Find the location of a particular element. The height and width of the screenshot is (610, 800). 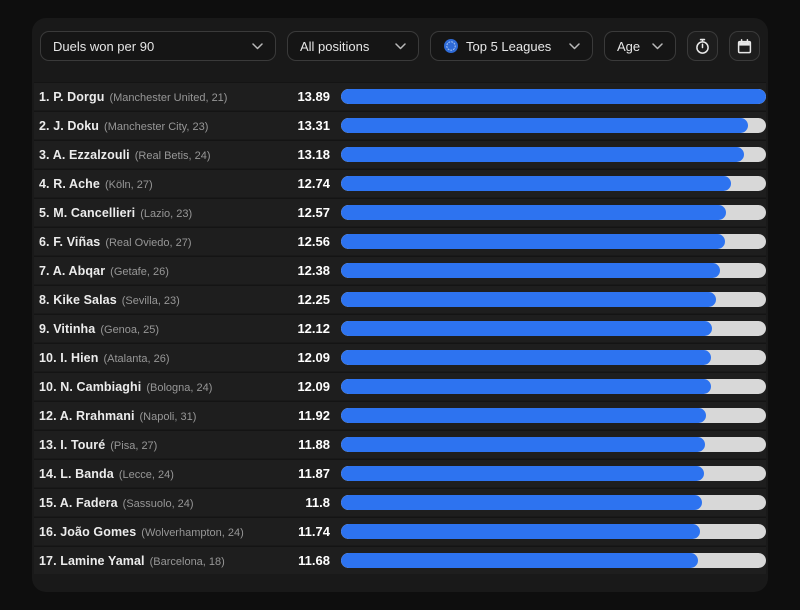

leaderboard-row: 8. Kike Salas (Sevilla, 23) 12.25 is located at coordinates (400, 299).